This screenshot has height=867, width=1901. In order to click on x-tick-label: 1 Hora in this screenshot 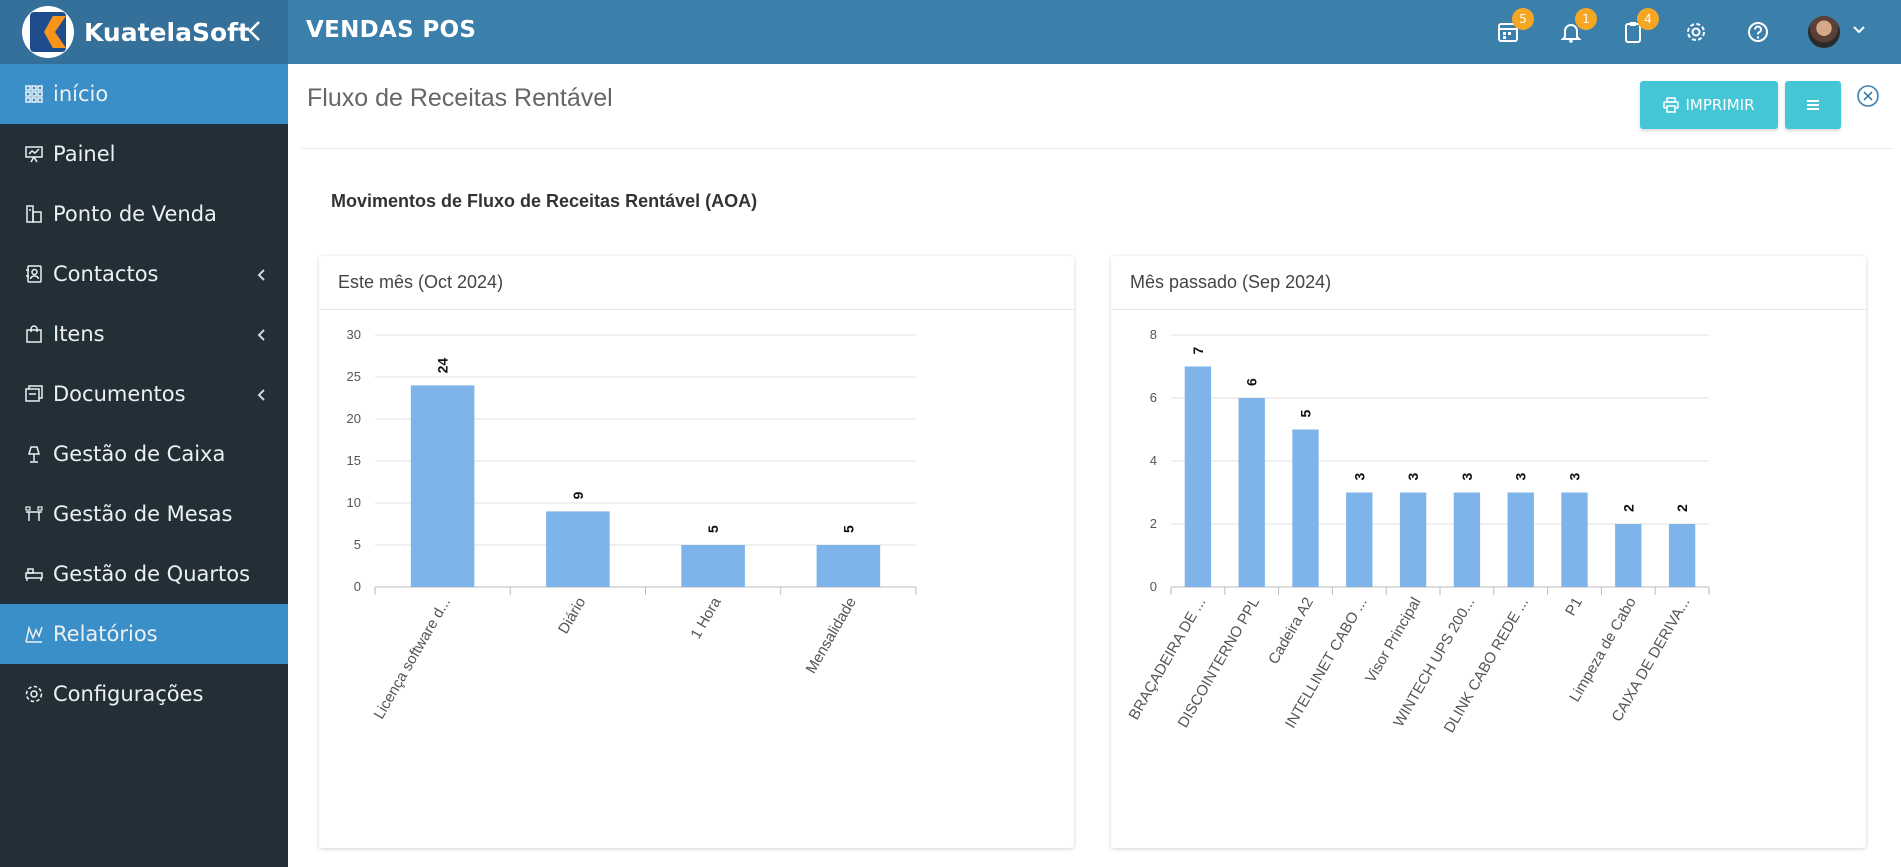, I will do `click(706, 618)`.